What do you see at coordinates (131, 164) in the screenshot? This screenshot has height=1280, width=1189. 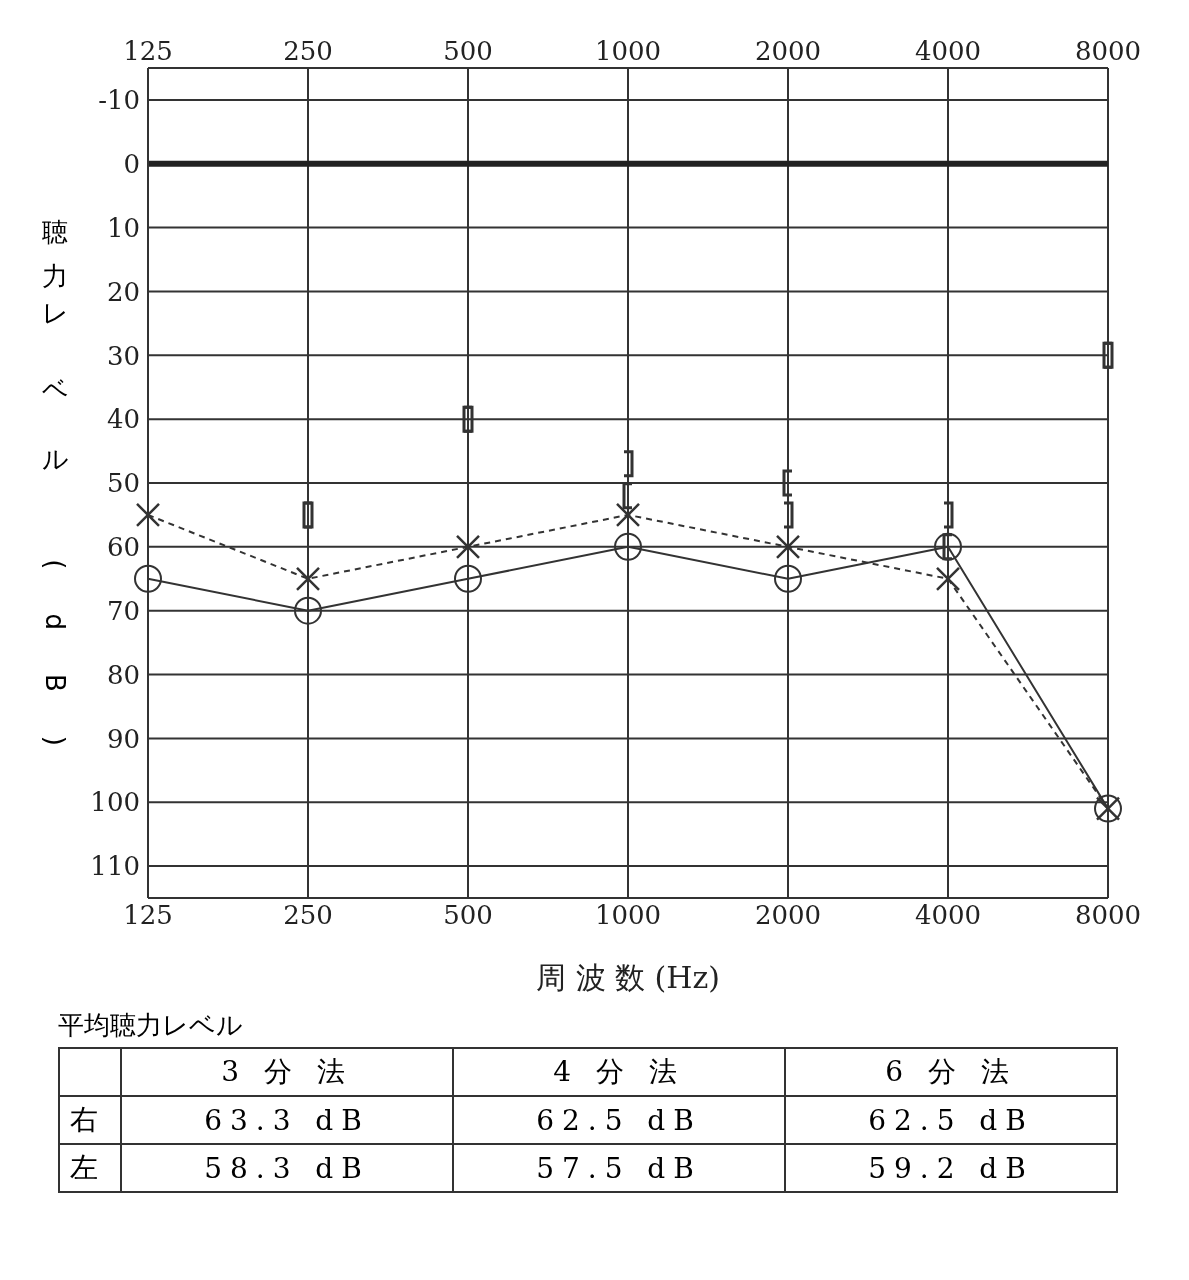 I see `y-tick-label: 0` at bounding box center [131, 164].